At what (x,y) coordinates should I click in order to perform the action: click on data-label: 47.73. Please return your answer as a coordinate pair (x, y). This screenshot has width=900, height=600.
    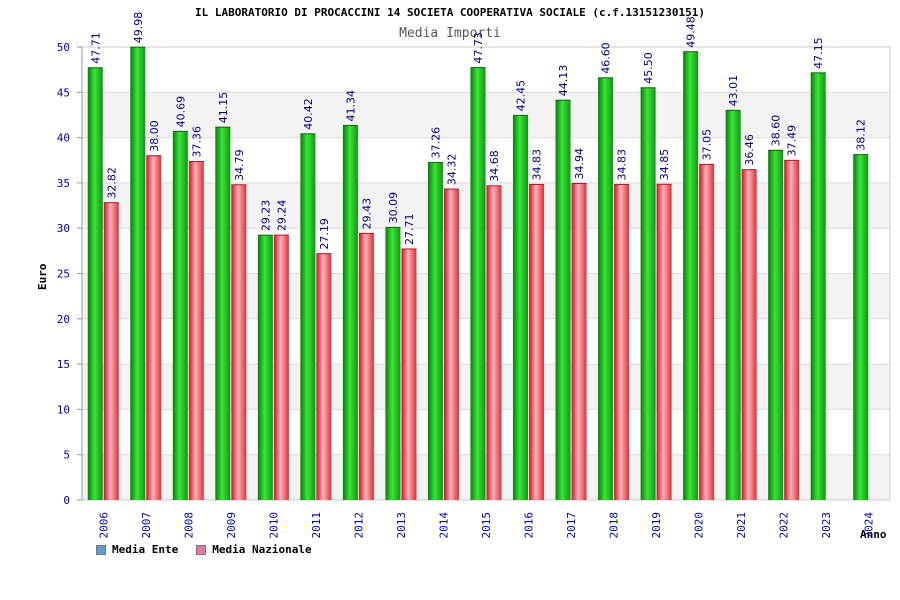
    Looking at the image, I should click on (478, 48).